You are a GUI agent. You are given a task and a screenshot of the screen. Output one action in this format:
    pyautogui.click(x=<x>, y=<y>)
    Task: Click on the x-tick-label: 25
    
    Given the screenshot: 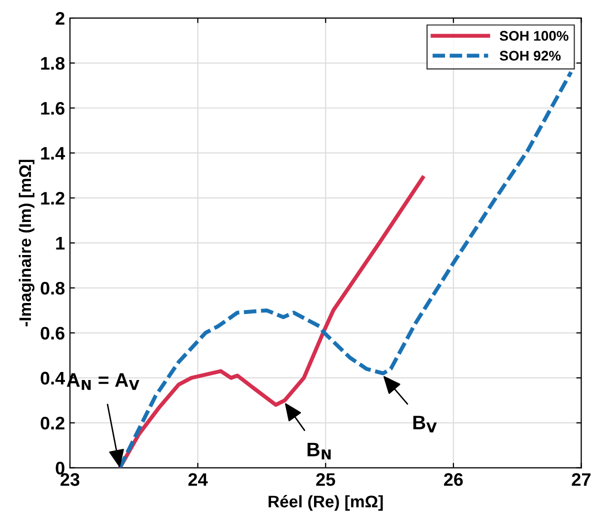 What is the action you would take?
    pyautogui.click(x=326, y=479)
    